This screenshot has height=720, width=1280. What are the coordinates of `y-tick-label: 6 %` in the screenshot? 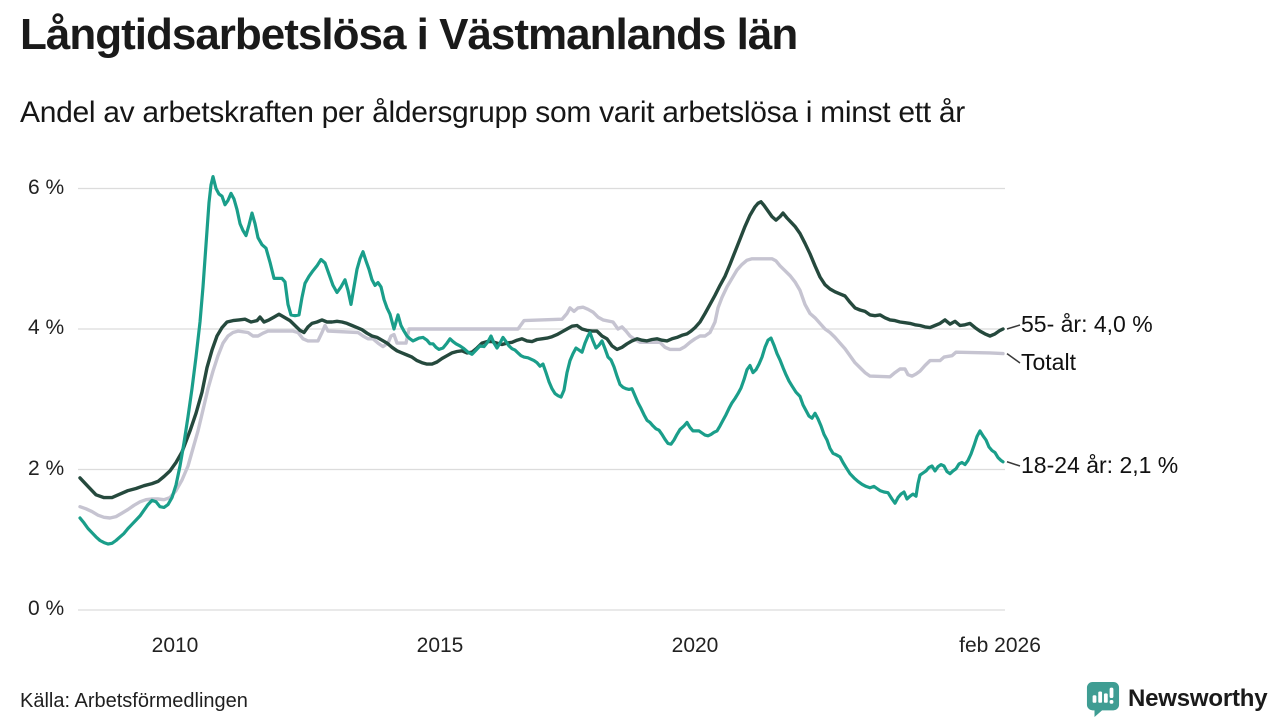 It's located at (46, 187).